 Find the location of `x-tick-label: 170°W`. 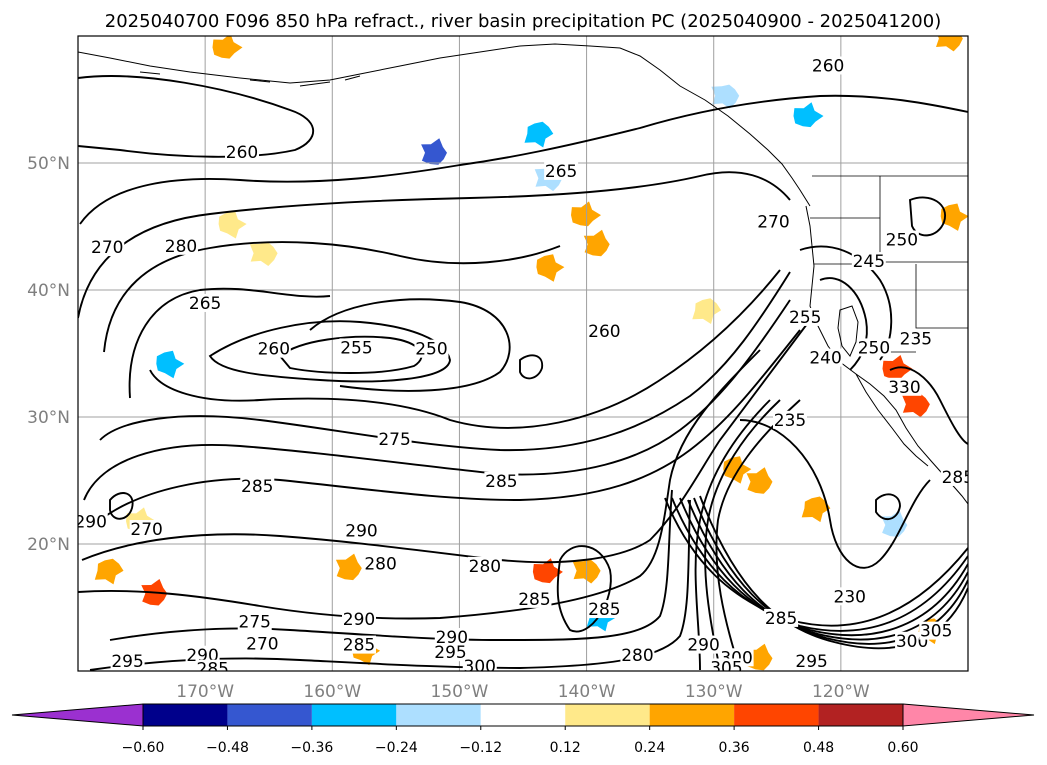

x-tick-label: 170°W is located at coordinates (205, 692).